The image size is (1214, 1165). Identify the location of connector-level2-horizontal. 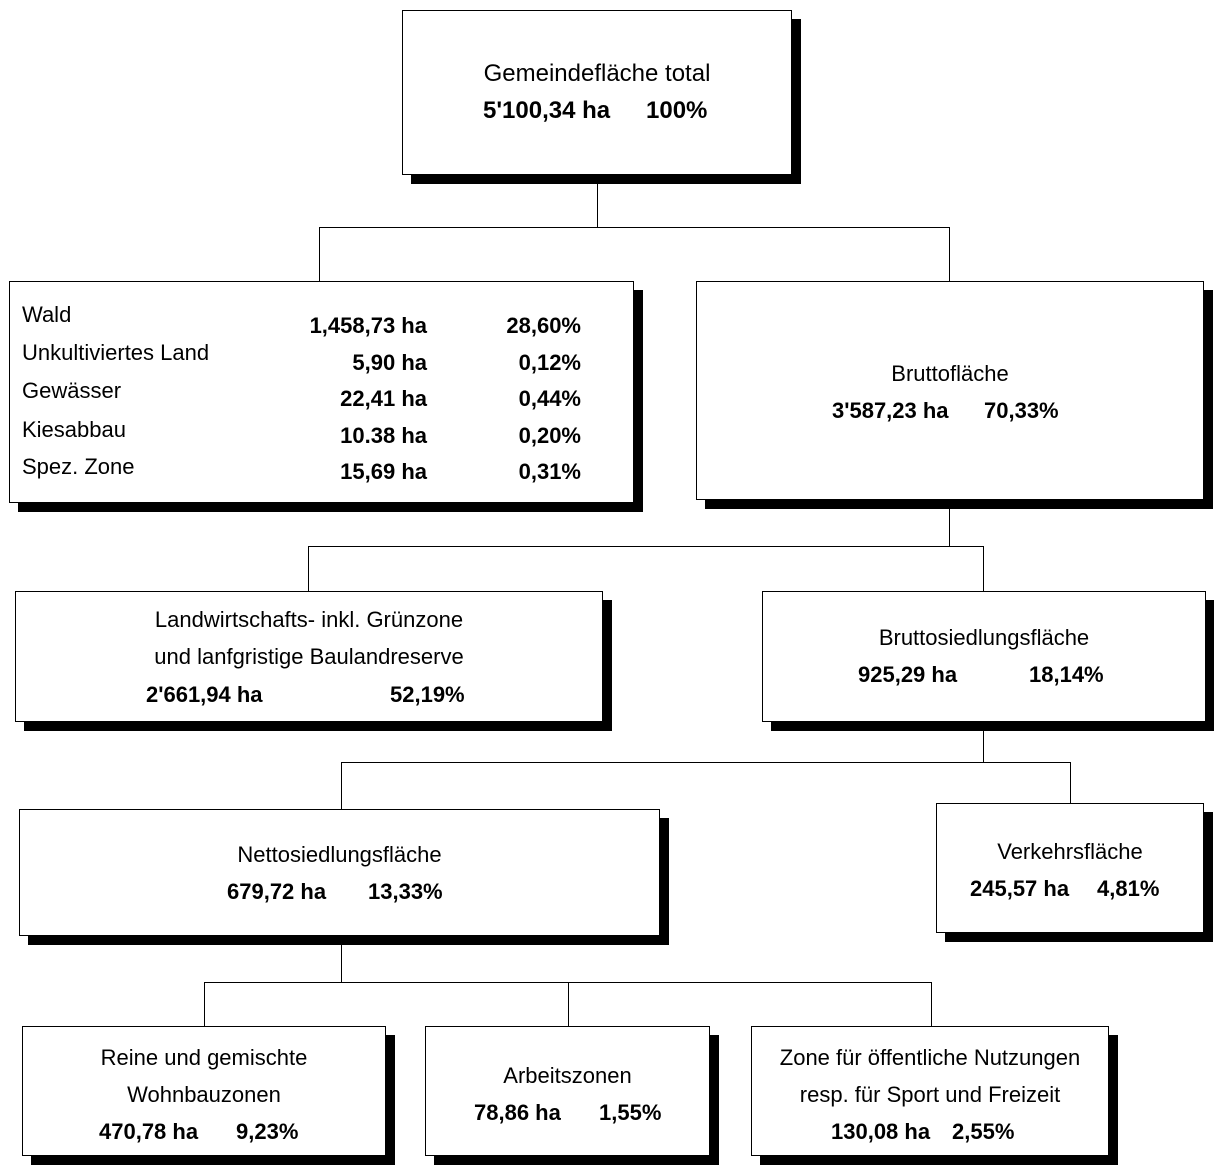
(646, 546).